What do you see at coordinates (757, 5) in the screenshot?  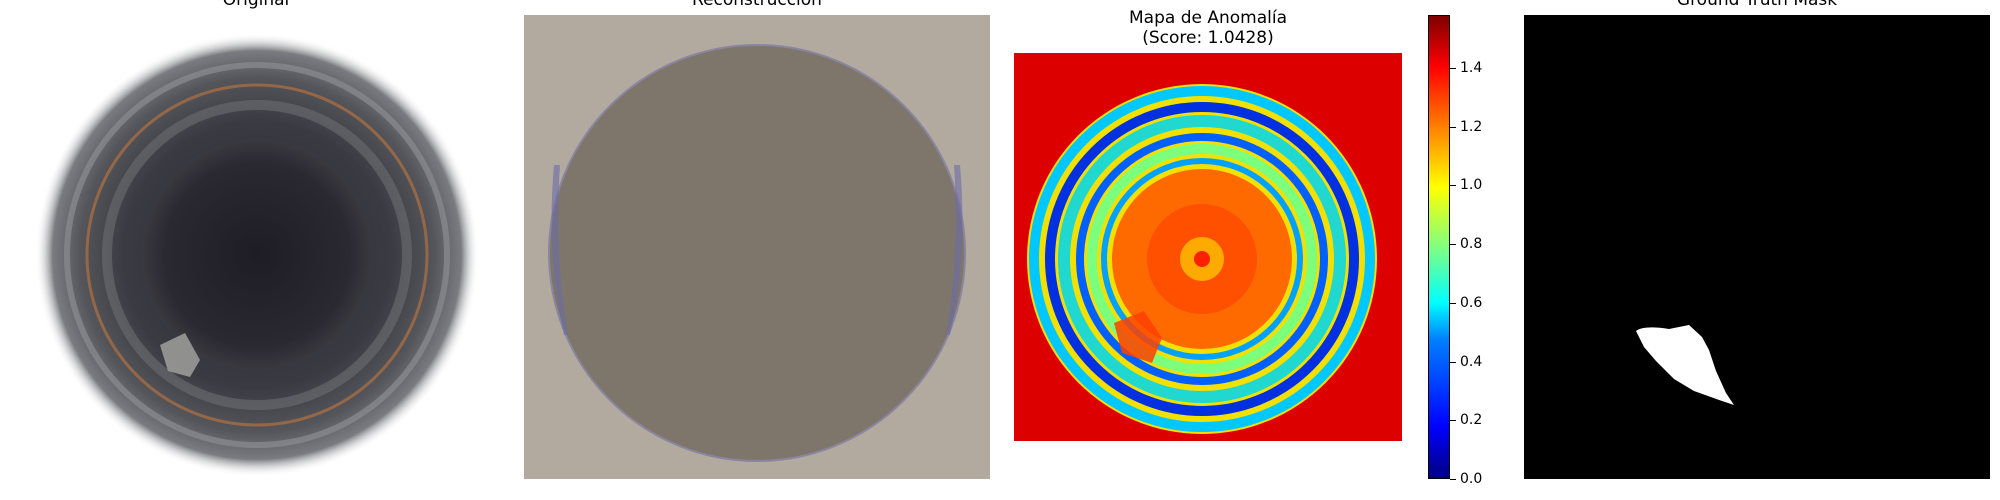 I see `reconstruction-title: Reconstrucción` at bounding box center [757, 5].